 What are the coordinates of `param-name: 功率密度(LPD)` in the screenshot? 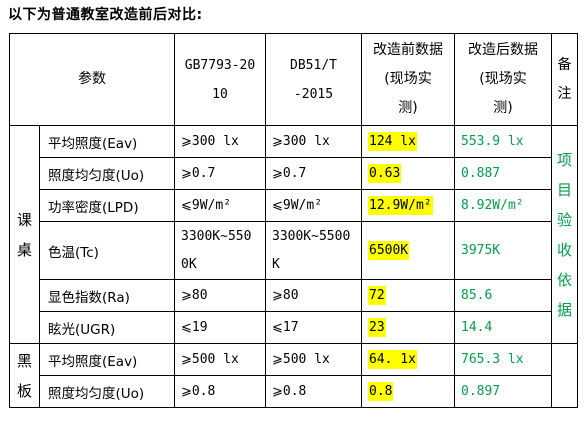 It's located at (107, 205).